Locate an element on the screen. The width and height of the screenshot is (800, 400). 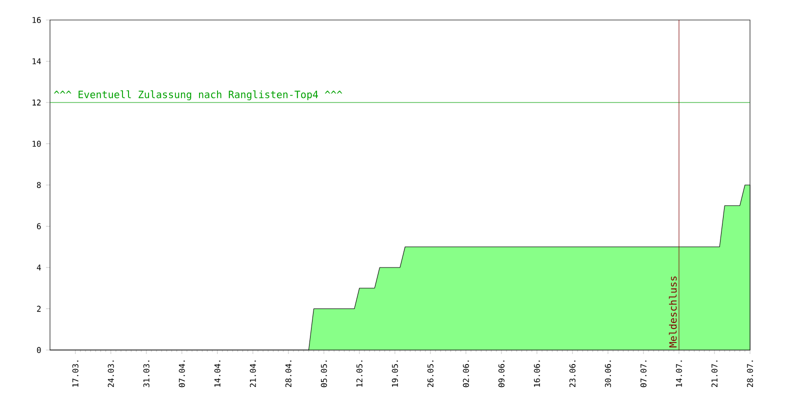
x-tick-label: 12.05. is located at coordinates (359, 373).